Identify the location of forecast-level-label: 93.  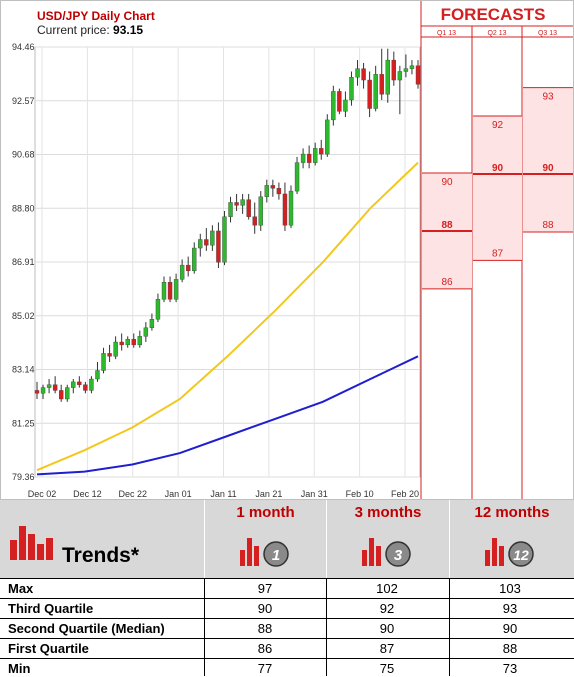
(548, 97).